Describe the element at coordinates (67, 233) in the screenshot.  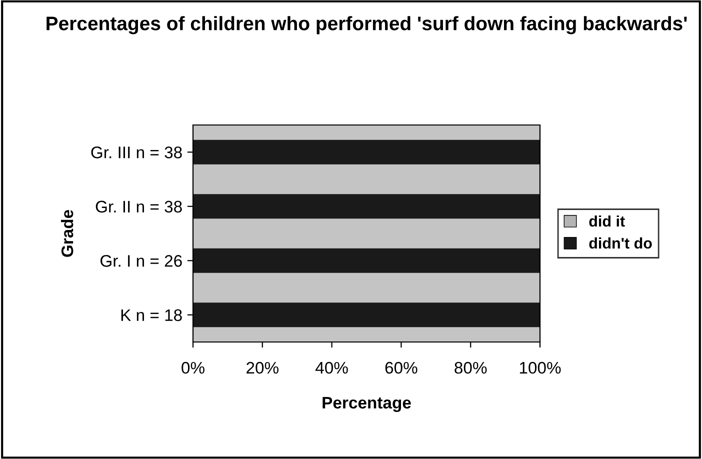
I see `y-axis-title: Grade` at that location.